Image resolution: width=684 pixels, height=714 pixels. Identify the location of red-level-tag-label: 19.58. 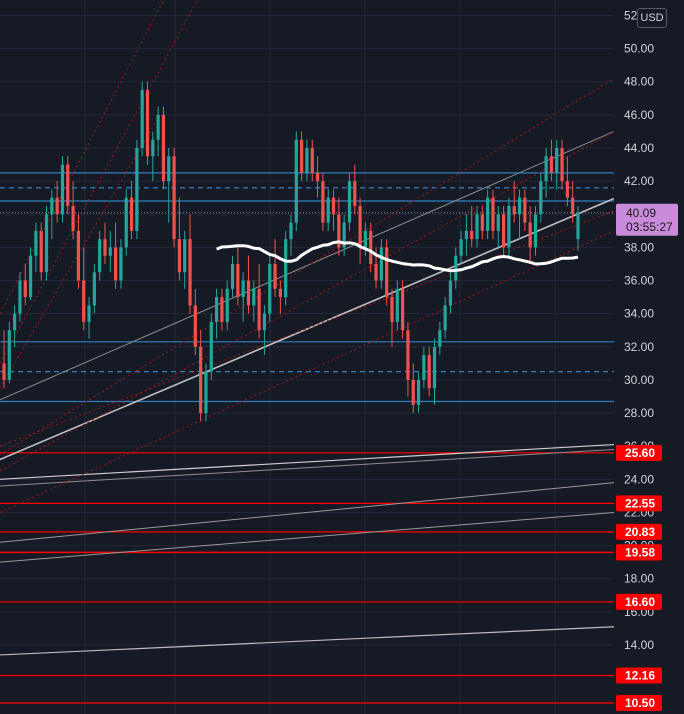
(640, 553).